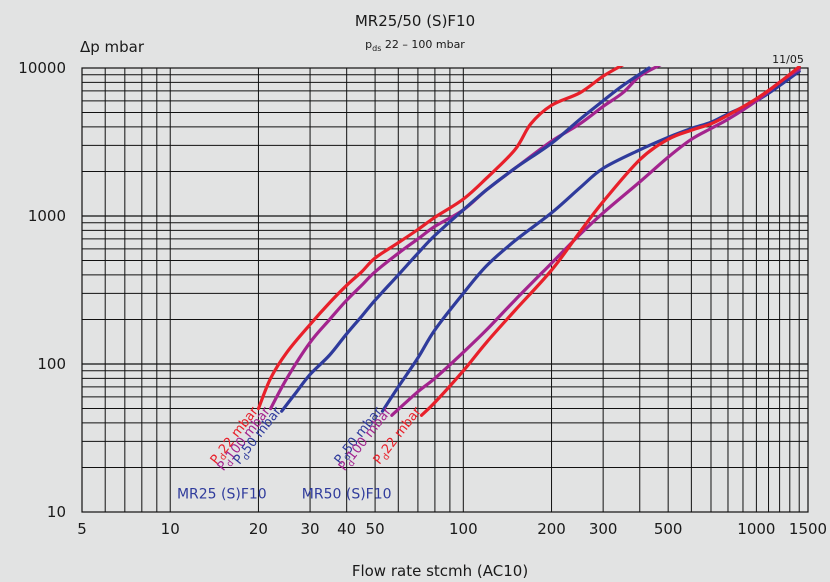 This screenshot has width=830, height=582. Describe the element at coordinates (603, 529) in the screenshot. I see `x-tick-label: 300` at that location.